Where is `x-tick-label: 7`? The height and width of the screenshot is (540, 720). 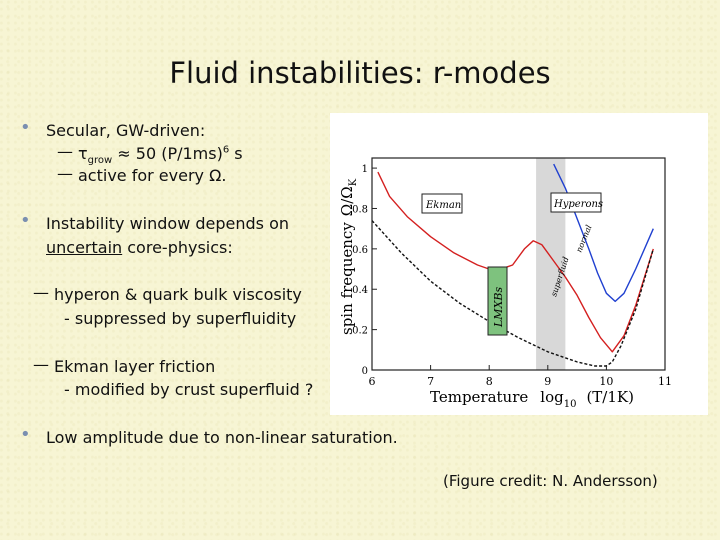 x-tick-label: 7 is located at coordinates (430, 381).